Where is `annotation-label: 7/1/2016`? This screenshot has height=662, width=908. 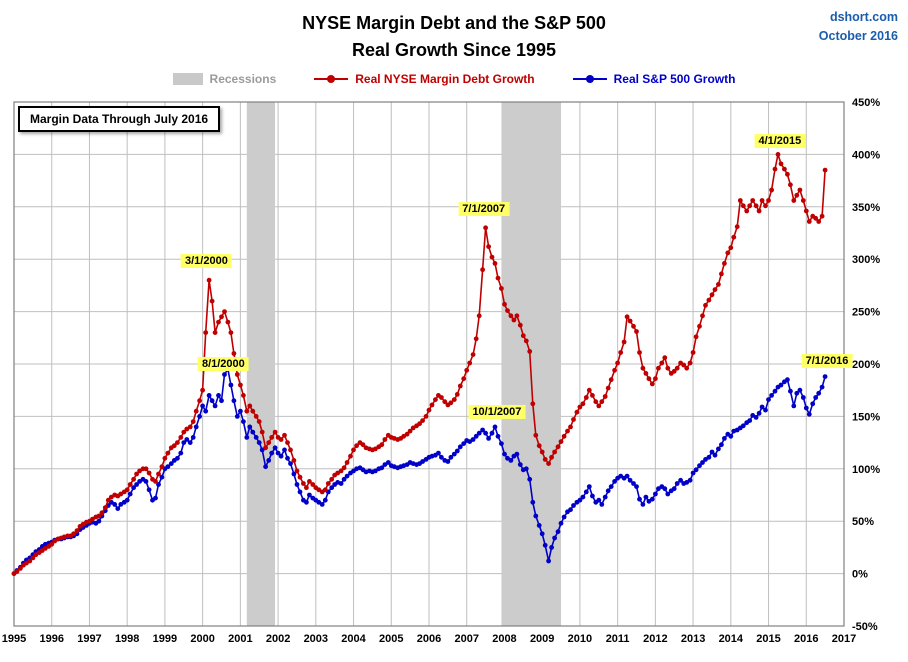
annotation-label: 7/1/2016 is located at coordinates (827, 360).